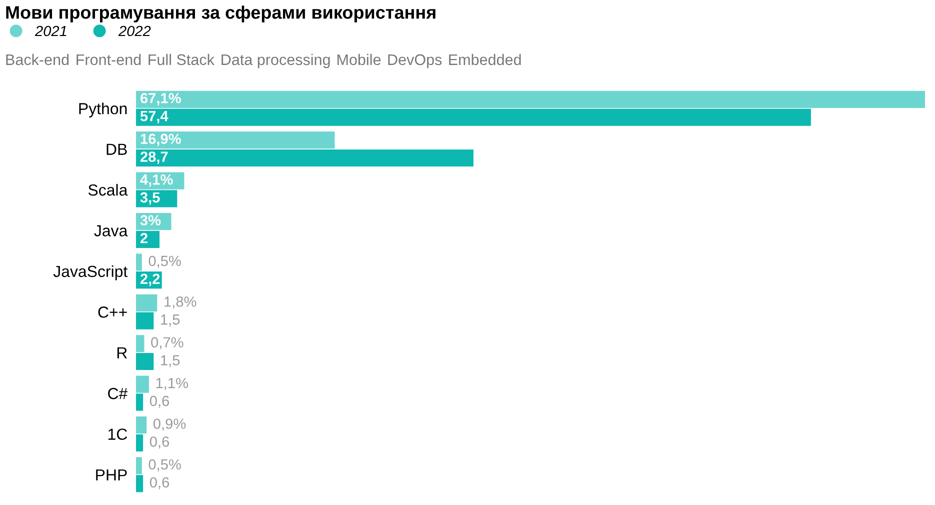 The height and width of the screenshot is (505, 935). Describe the element at coordinates (154, 158) in the screenshot. I see `data-label: 28,7` at that location.